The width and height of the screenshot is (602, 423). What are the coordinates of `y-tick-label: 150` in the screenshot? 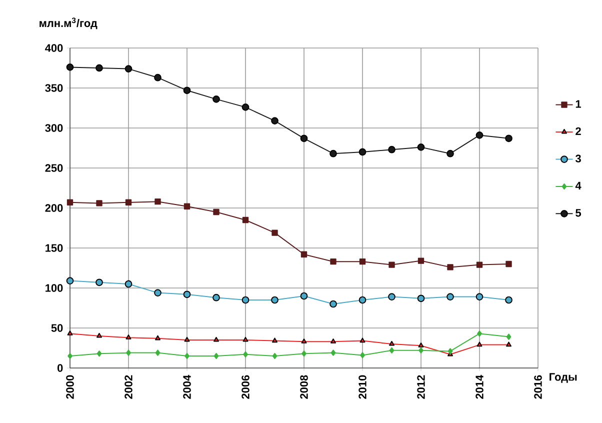 It's located at (54, 248).